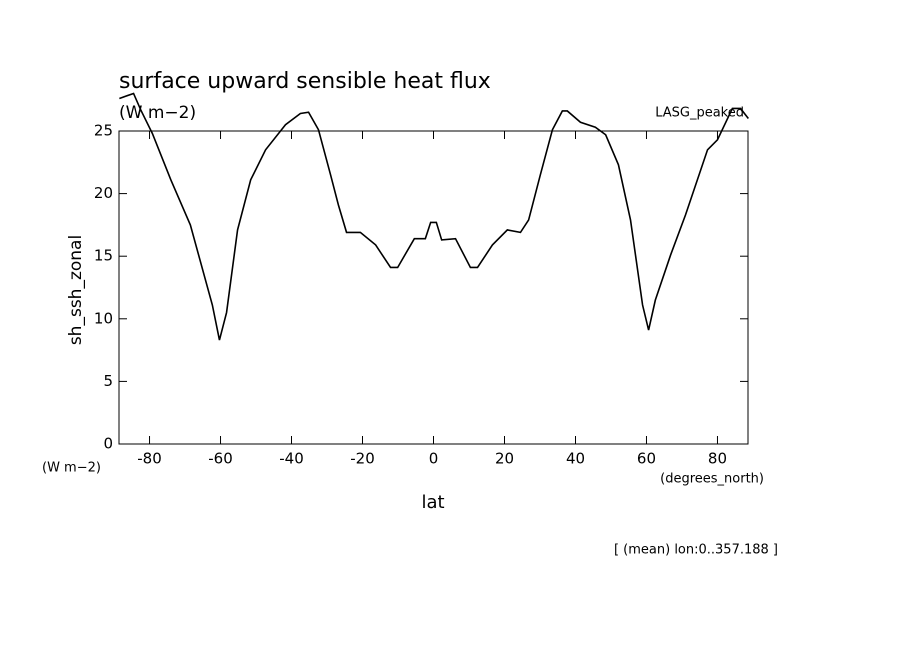 The height and width of the screenshot is (654, 904). Describe the element at coordinates (362, 459) in the screenshot. I see `x-tick-label: -20` at that location.